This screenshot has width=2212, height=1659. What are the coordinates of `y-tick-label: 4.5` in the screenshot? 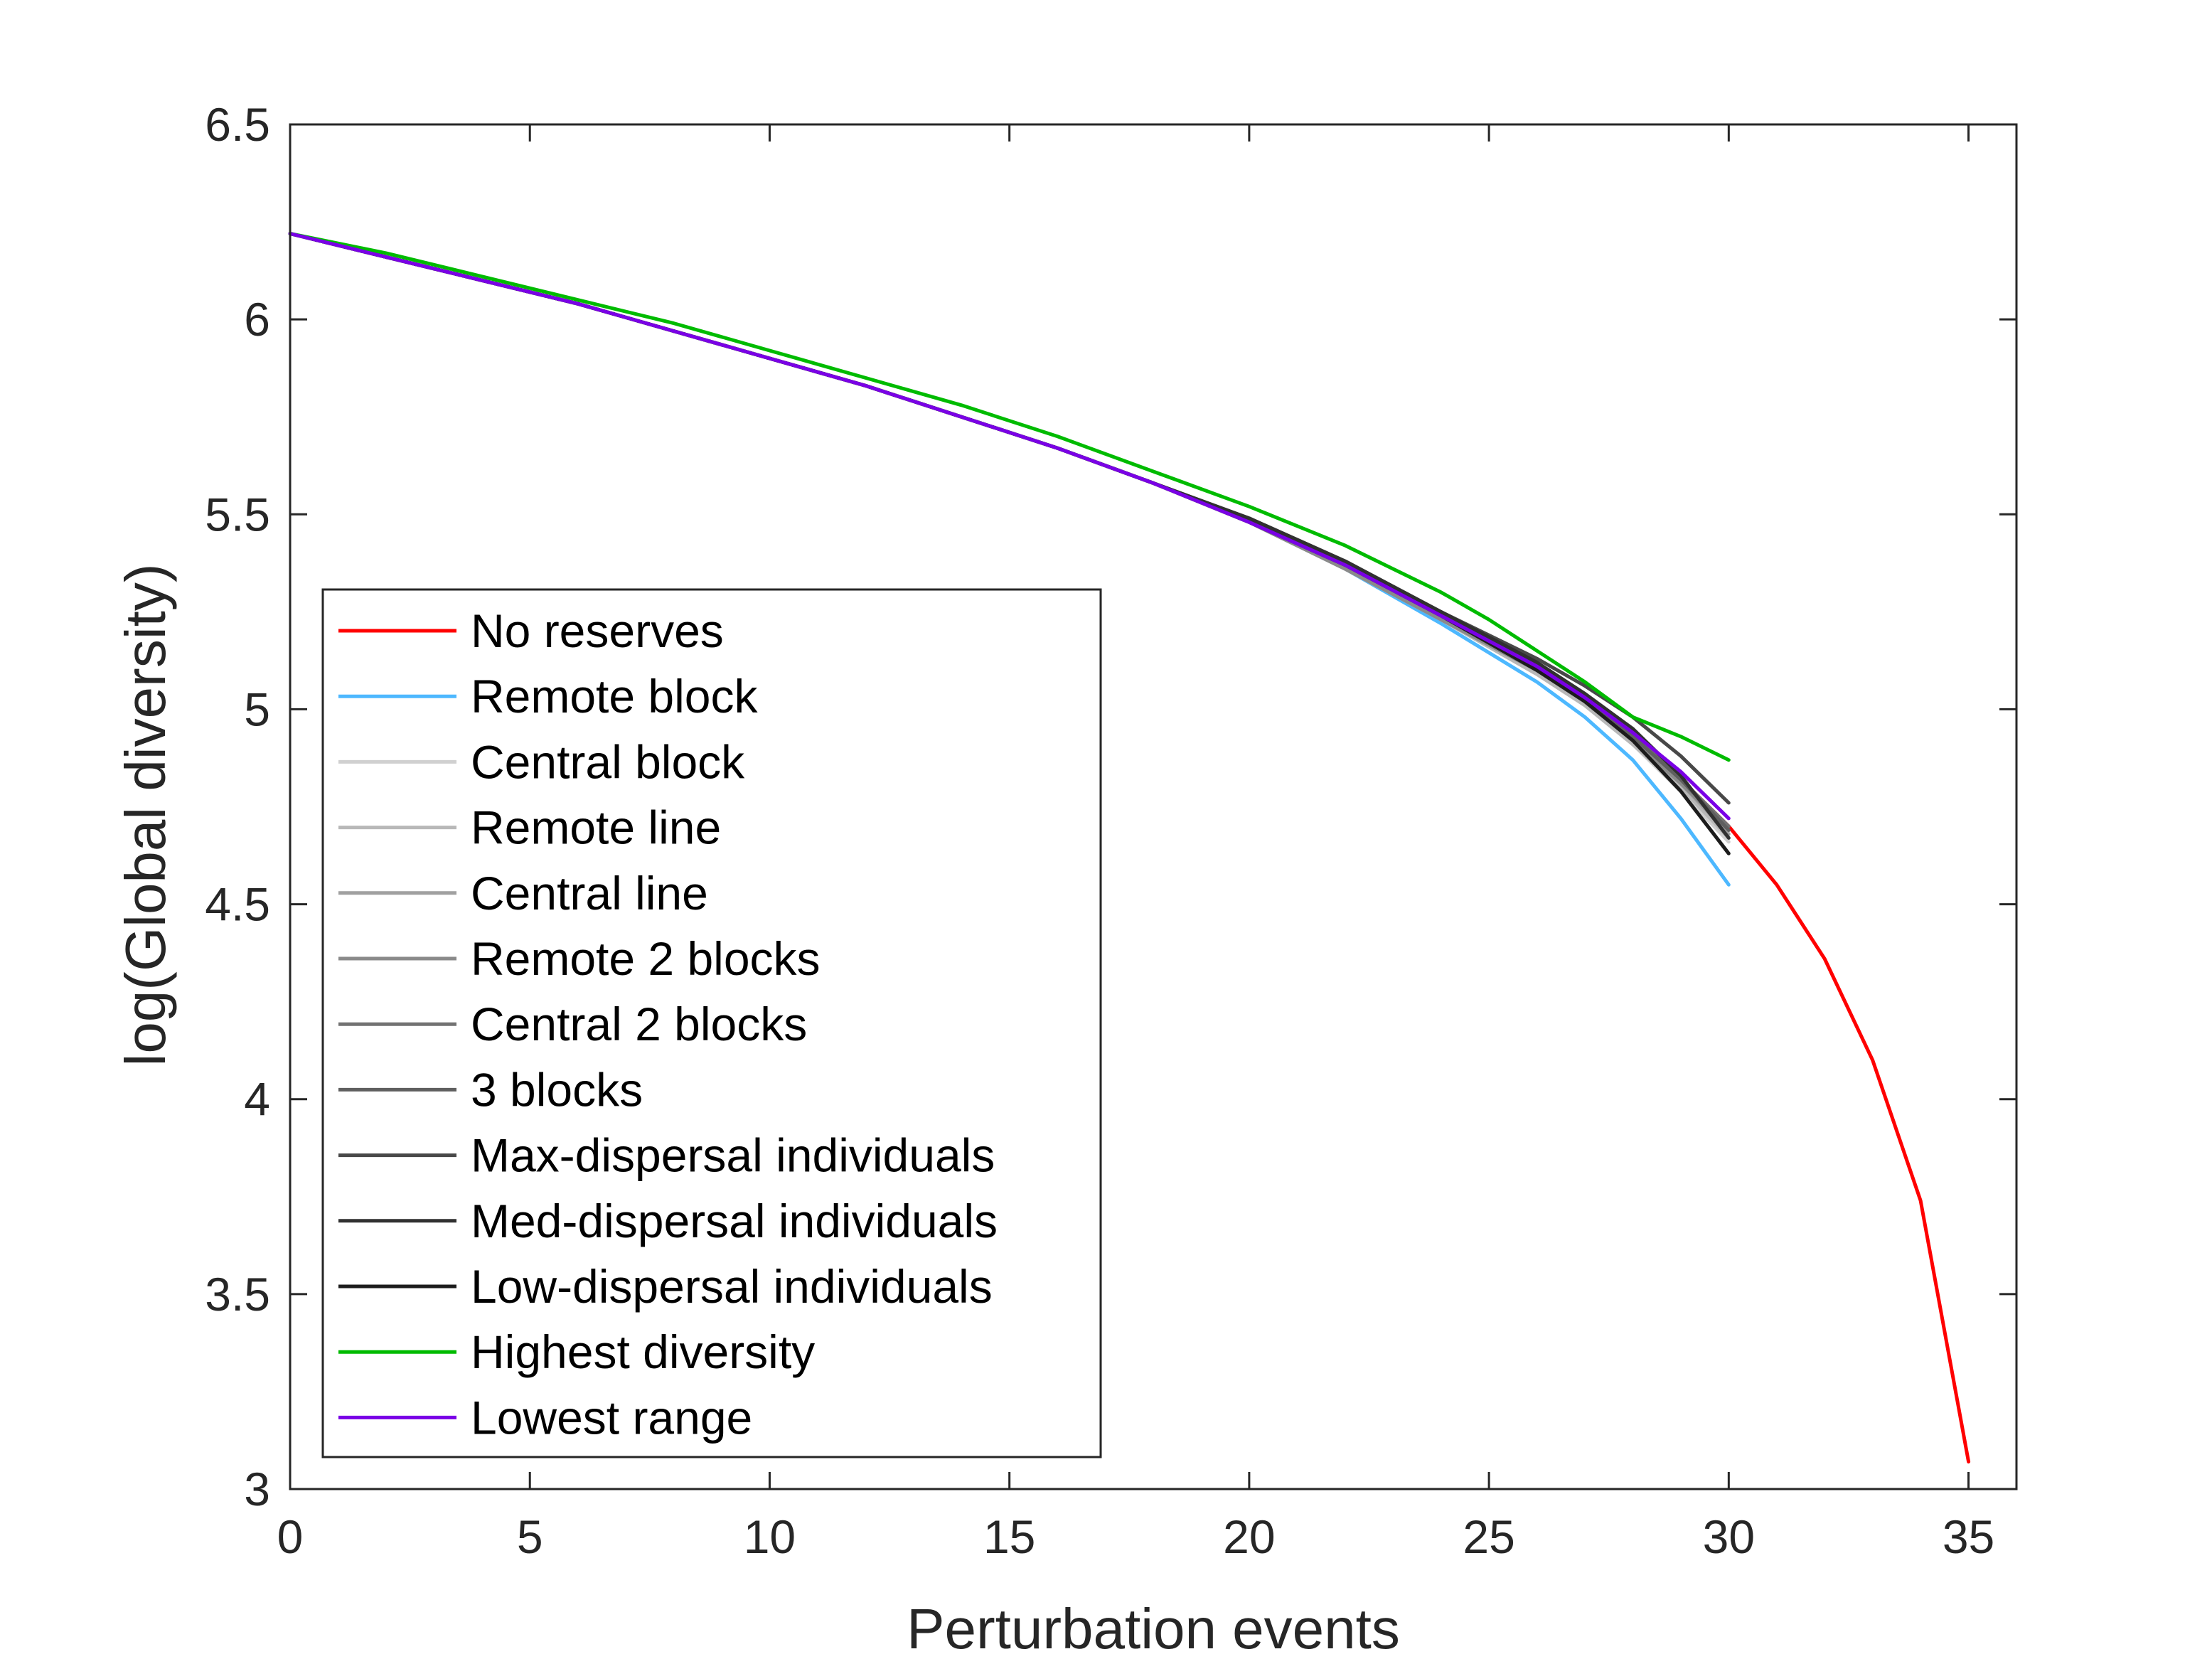 It's located at (237, 904).